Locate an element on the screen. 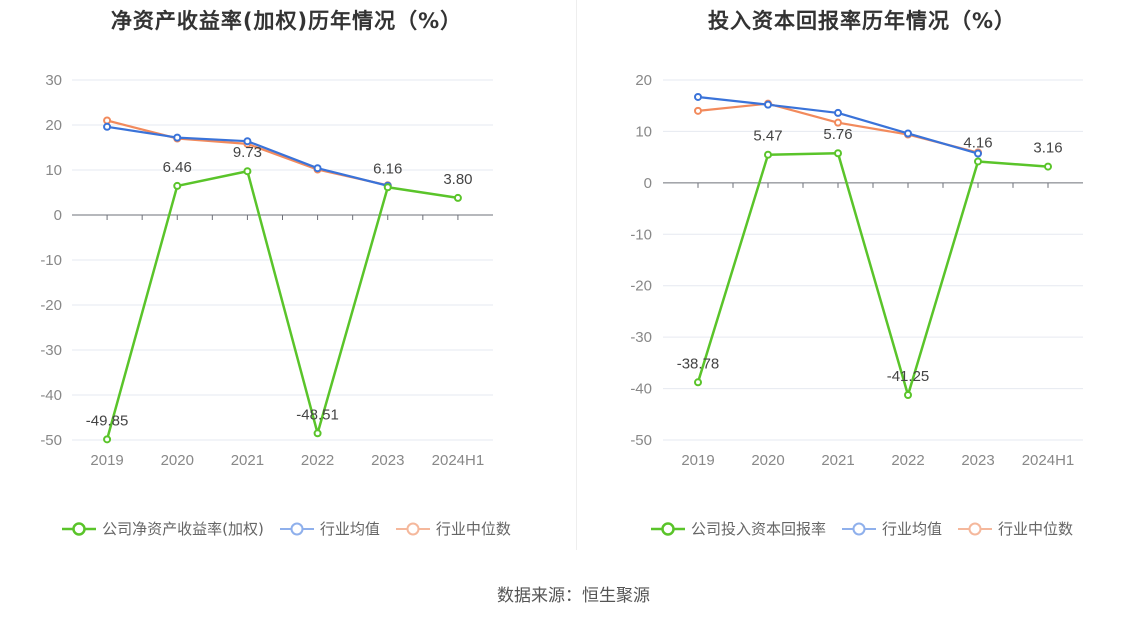  legend-label: 公司投入资本回报率 is located at coordinates (758, 529).